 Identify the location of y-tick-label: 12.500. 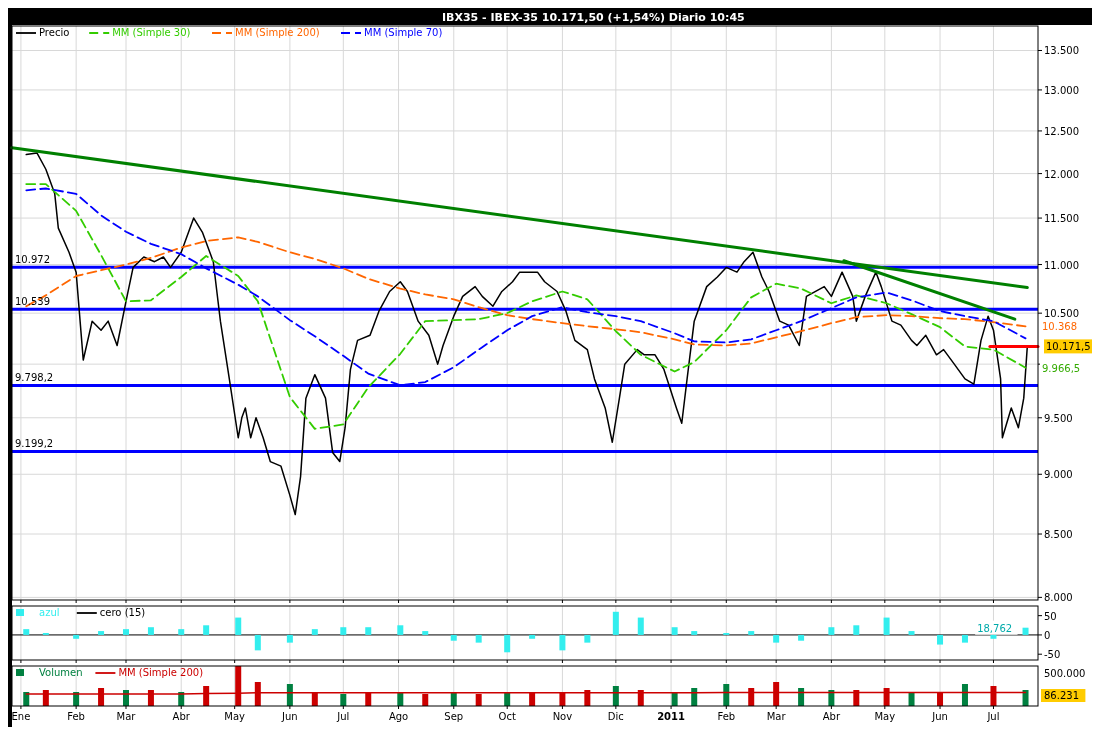
(1061, 131).